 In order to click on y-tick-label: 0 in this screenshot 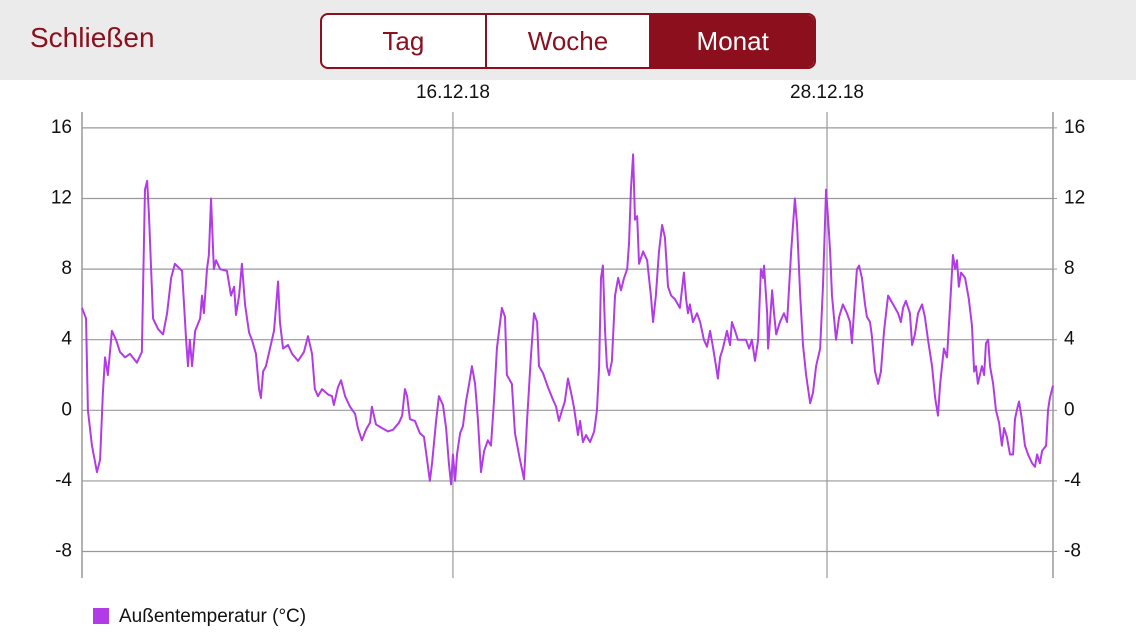, I will do `click(66, 409)`.